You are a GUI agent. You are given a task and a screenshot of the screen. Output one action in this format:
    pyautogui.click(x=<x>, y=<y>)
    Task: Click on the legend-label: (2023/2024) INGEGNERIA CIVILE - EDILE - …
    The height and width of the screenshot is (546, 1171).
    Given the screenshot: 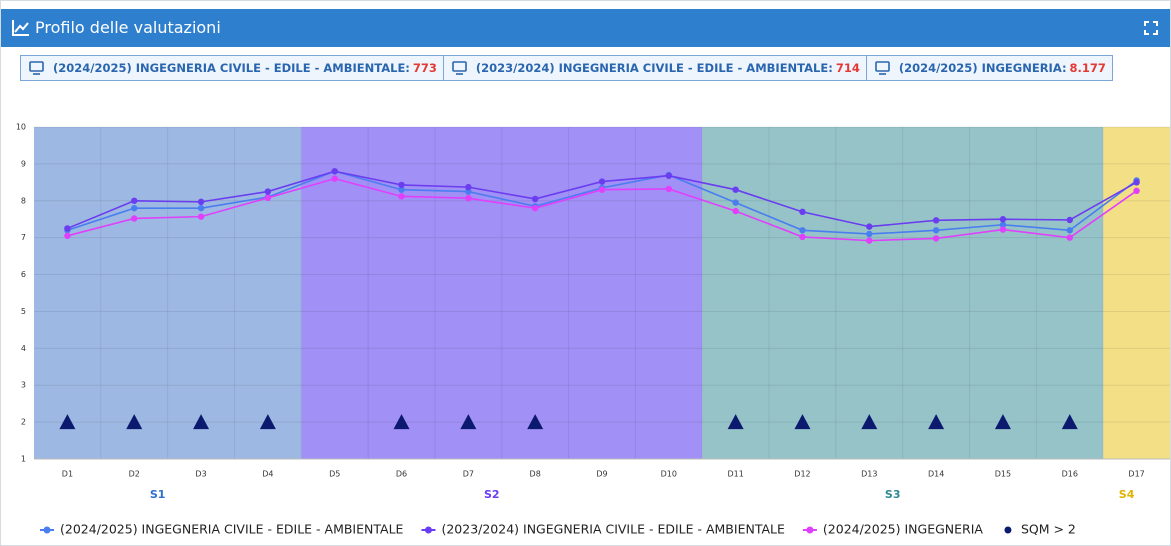 What is the action you would take?
    pyautogui.click(x=613, y=529)
    